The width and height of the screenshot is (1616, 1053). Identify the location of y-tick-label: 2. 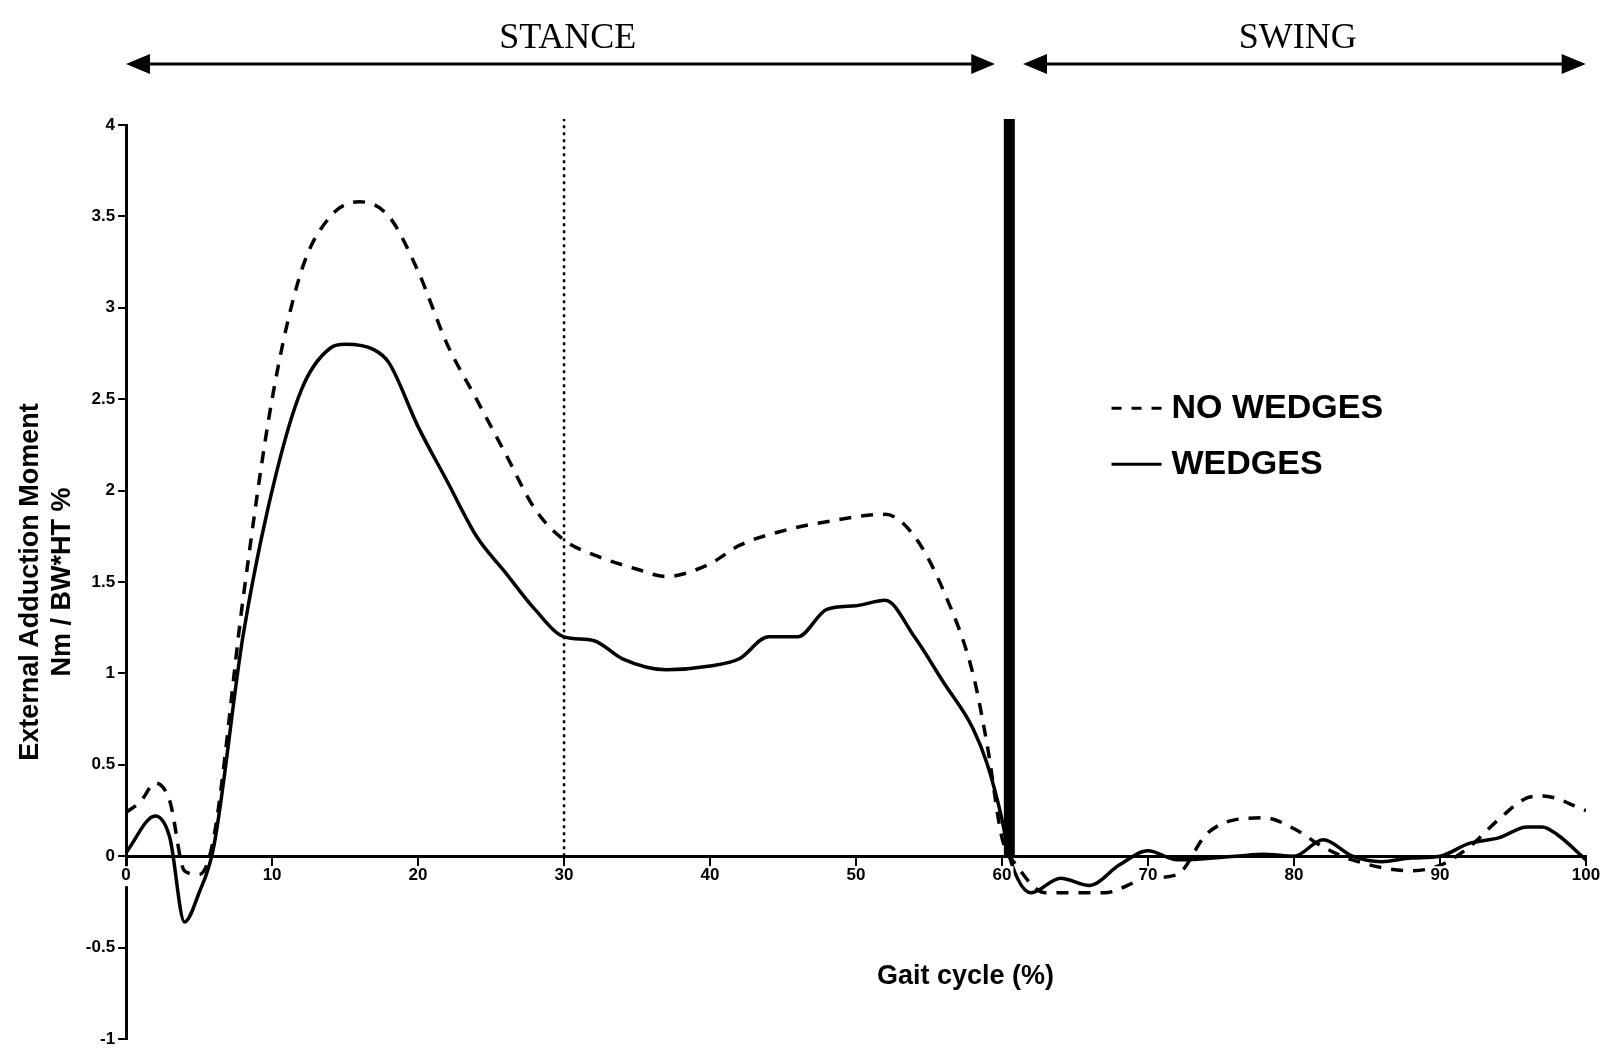
(110, 490).